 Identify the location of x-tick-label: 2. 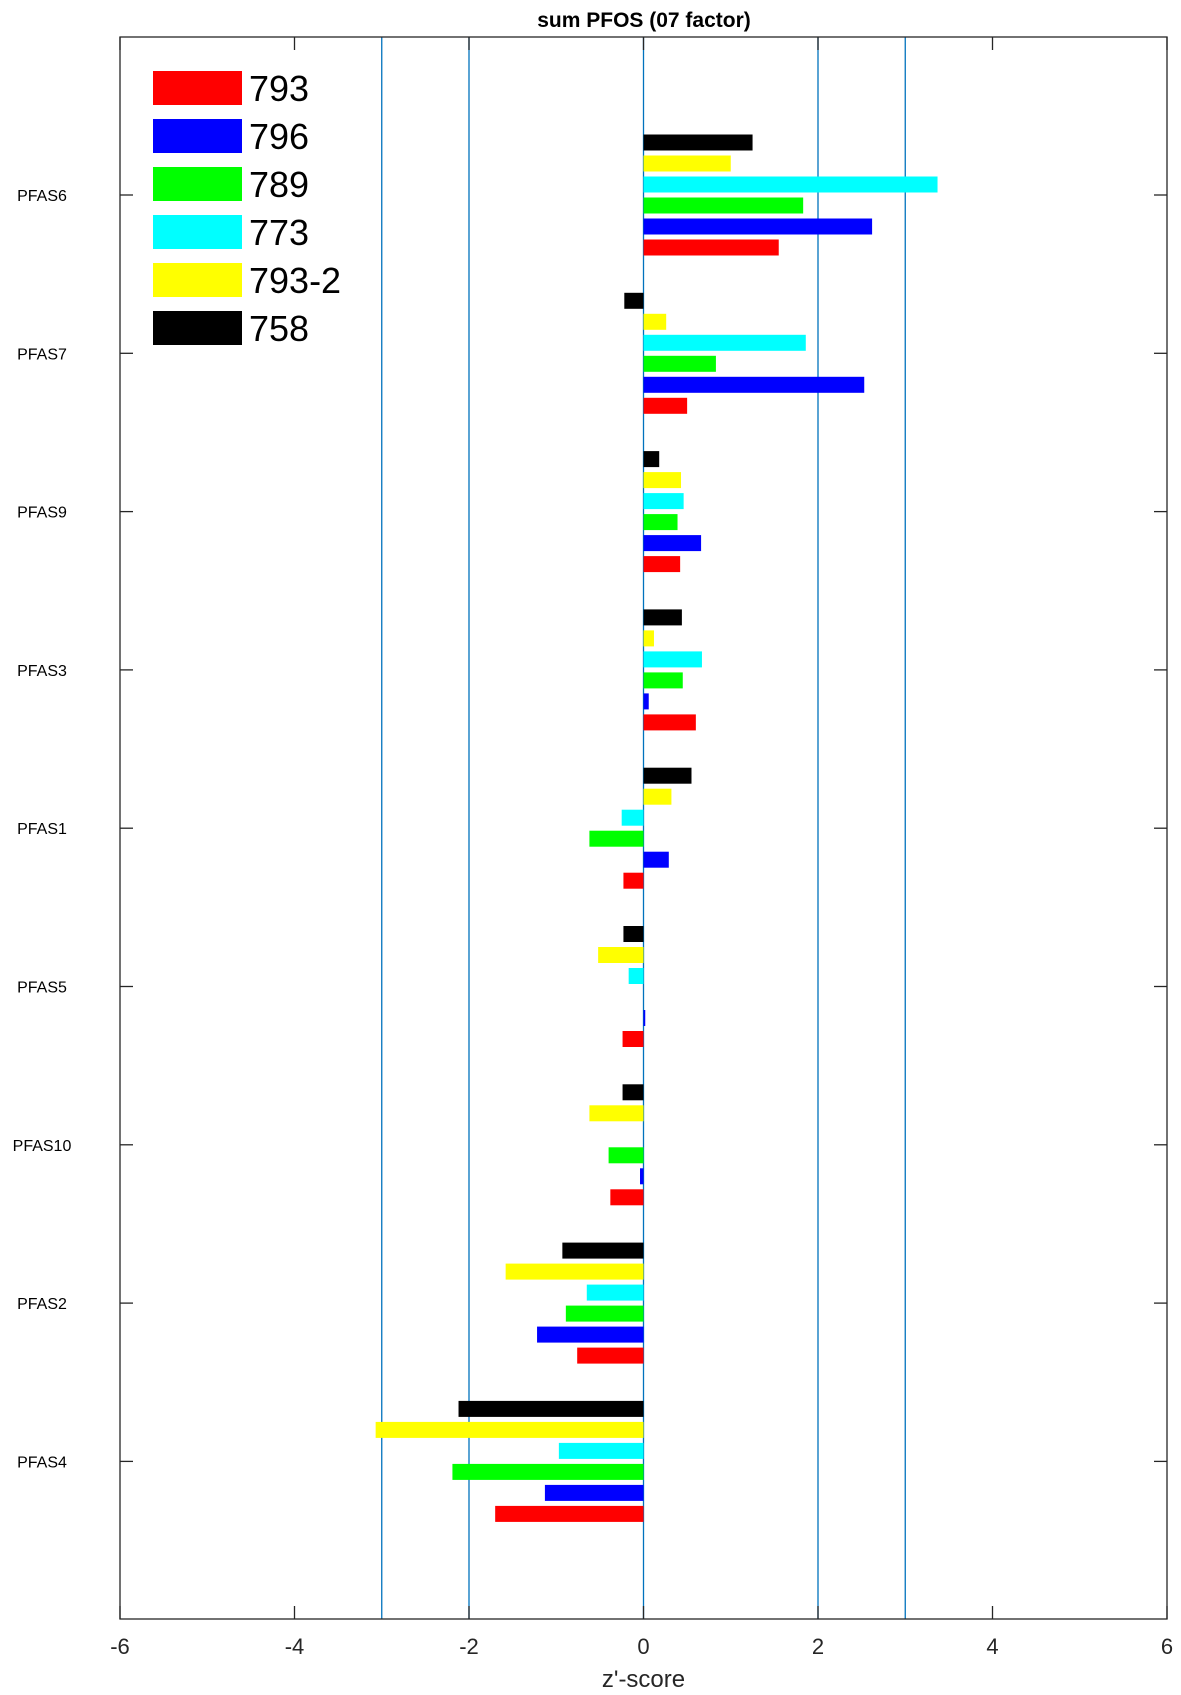
(818, 1646).